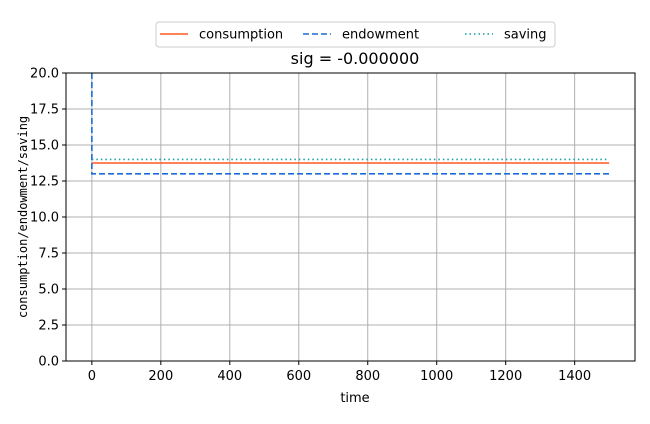  What do you see at coordinates (355, 58) in the screenshot?
I see `chart-title: sig = -0.000000` at bounding box center [355, 58].